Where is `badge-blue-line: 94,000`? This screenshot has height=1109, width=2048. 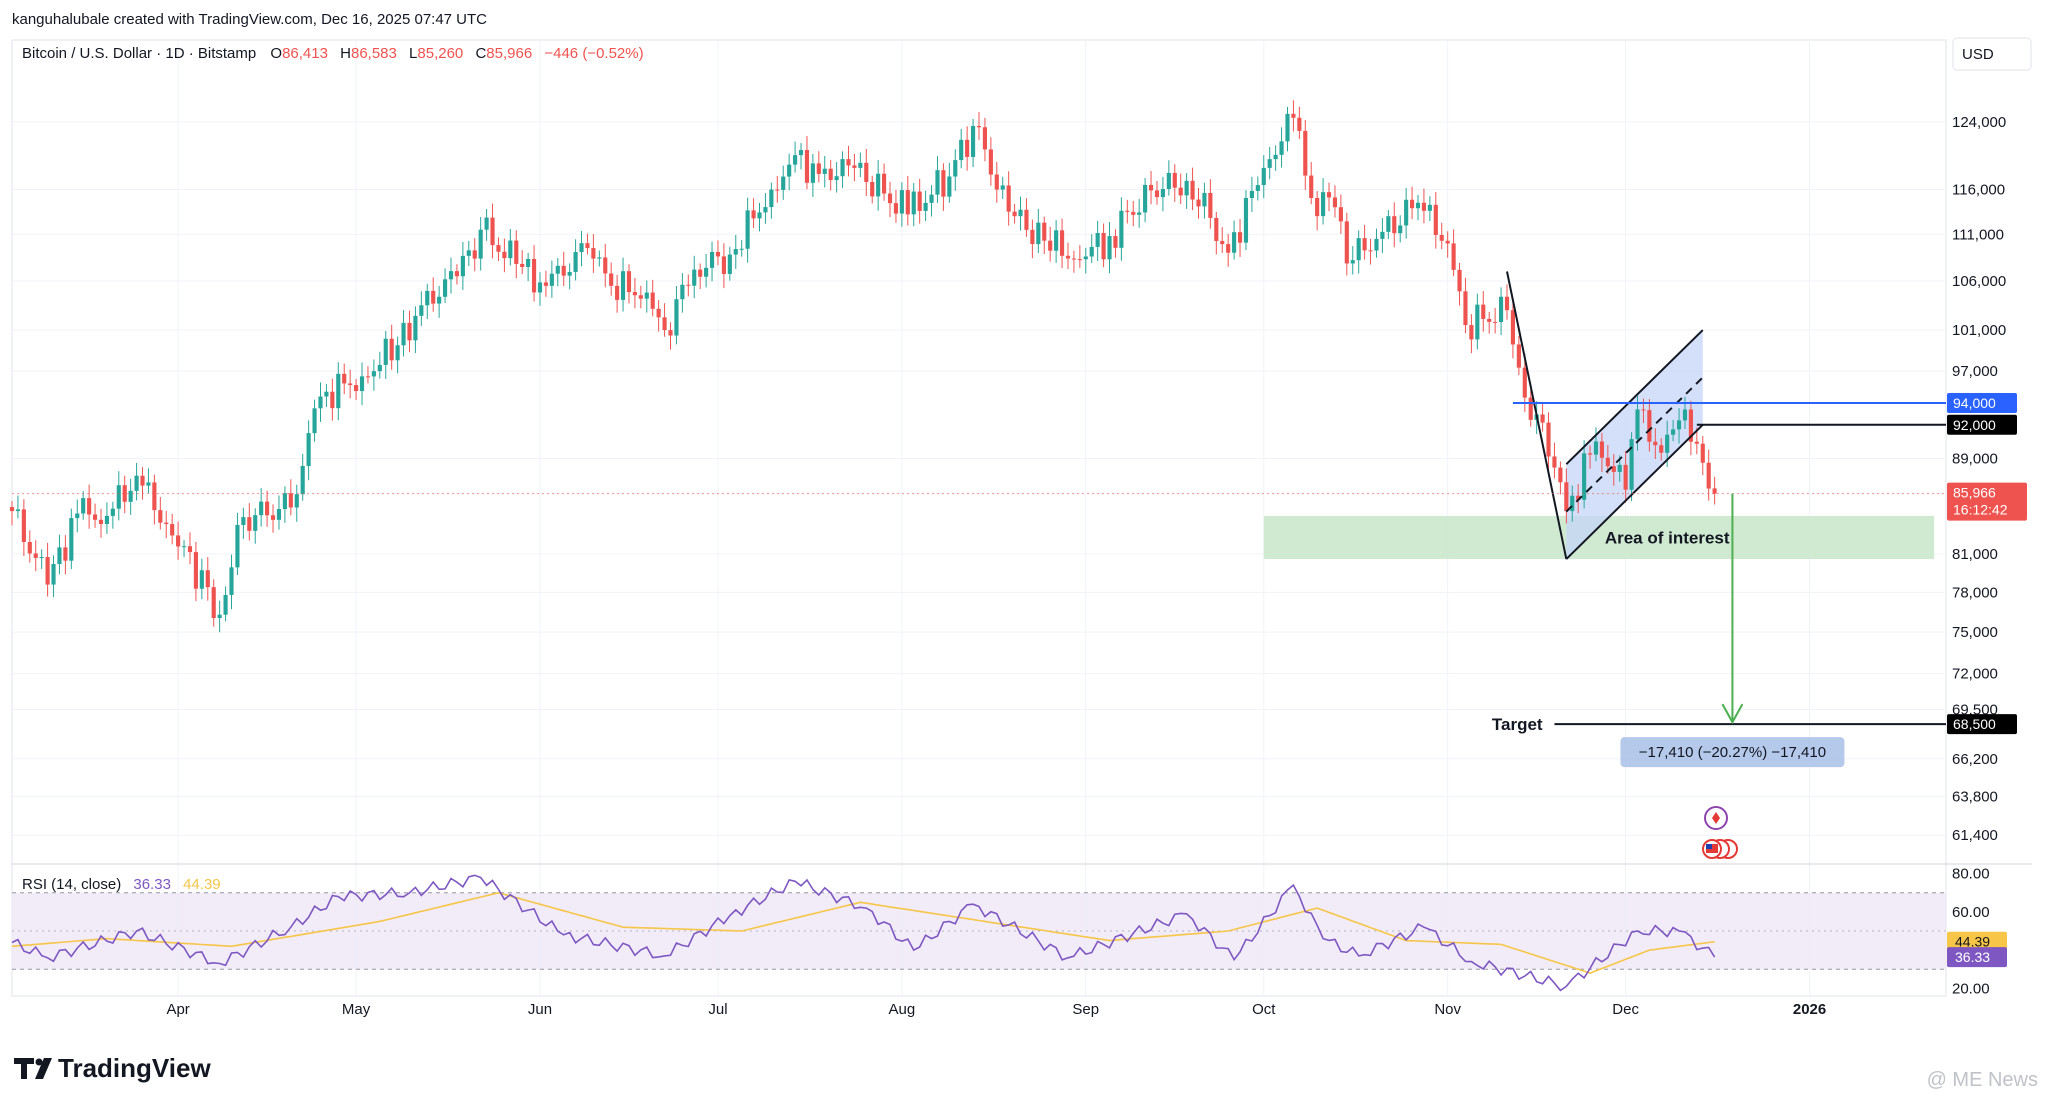 badge-blue-line: 94,000 is located at coordinates (1982, 402).